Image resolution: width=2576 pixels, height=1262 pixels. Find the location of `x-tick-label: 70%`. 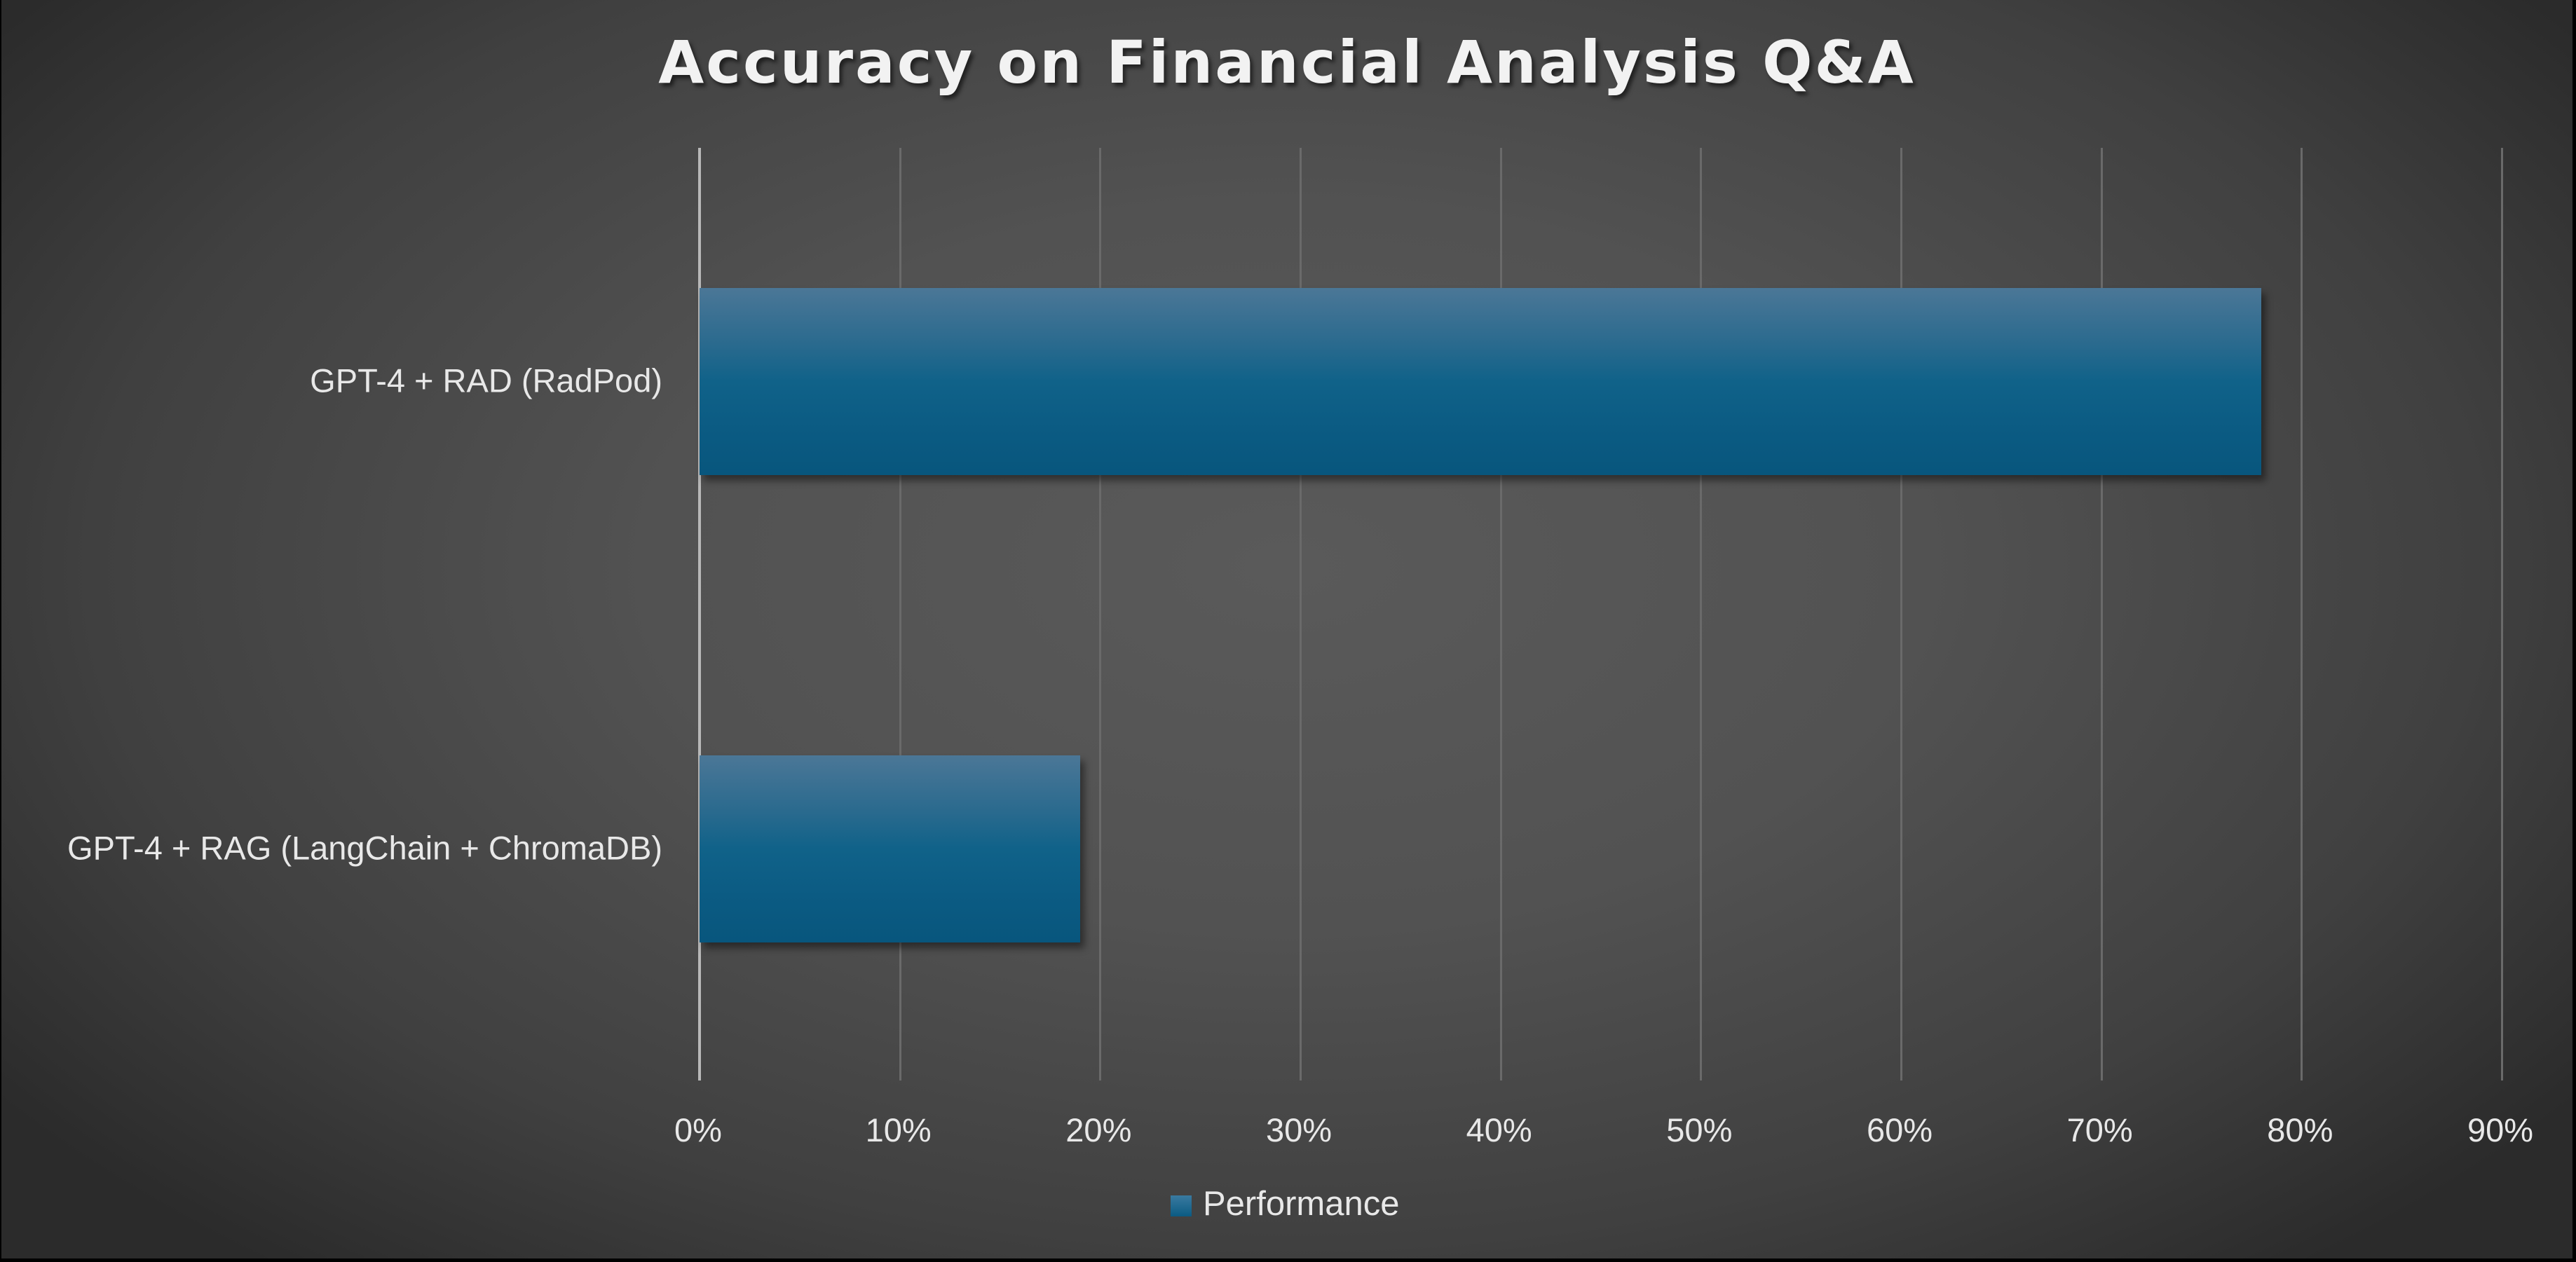

x-tick-label: 70% is located at coordinates (2099, 1129).